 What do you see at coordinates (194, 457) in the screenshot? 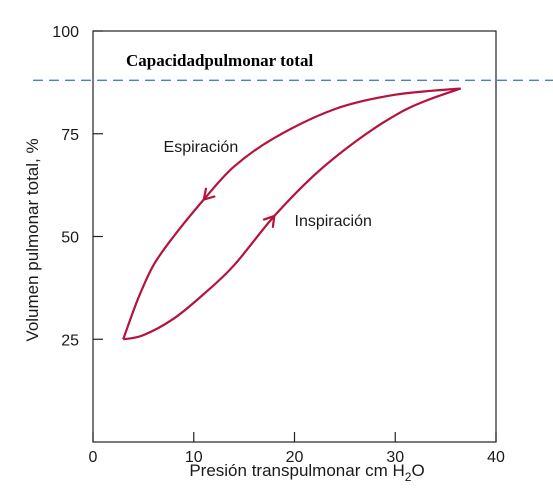
I see `x-tick-label: 10` at bounding box center [194, 457].